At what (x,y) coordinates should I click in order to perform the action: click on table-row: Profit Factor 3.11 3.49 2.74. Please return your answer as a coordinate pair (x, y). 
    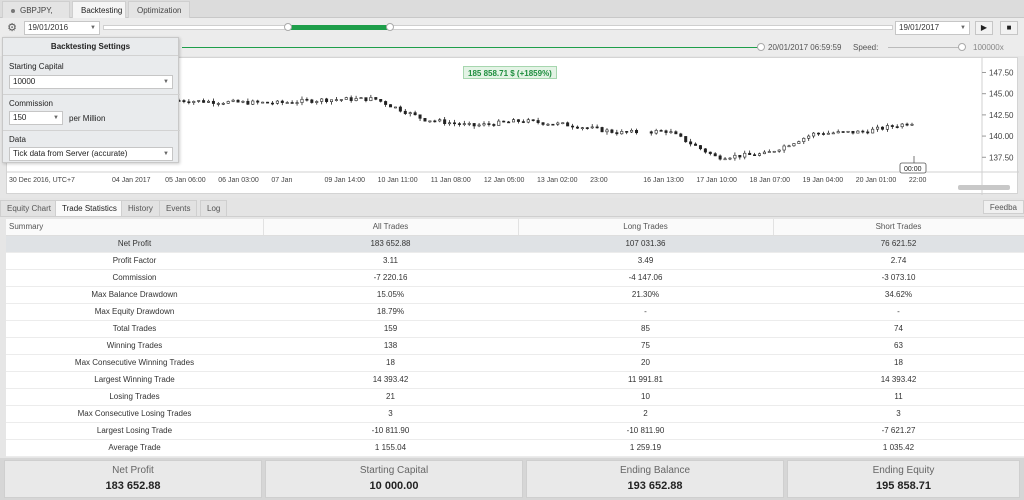
    Looking at the image, I should click on (515, 261).